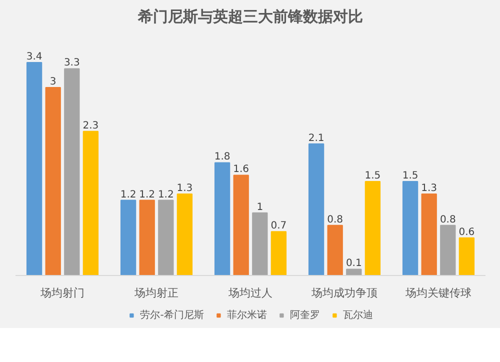 Image resolution: width=500 pixels, height=362 pixels. What do you see at coordinates (62, 293) in the screenshot?
I see `x-tick-label: 场均射门` at bounding box center [62, 293].